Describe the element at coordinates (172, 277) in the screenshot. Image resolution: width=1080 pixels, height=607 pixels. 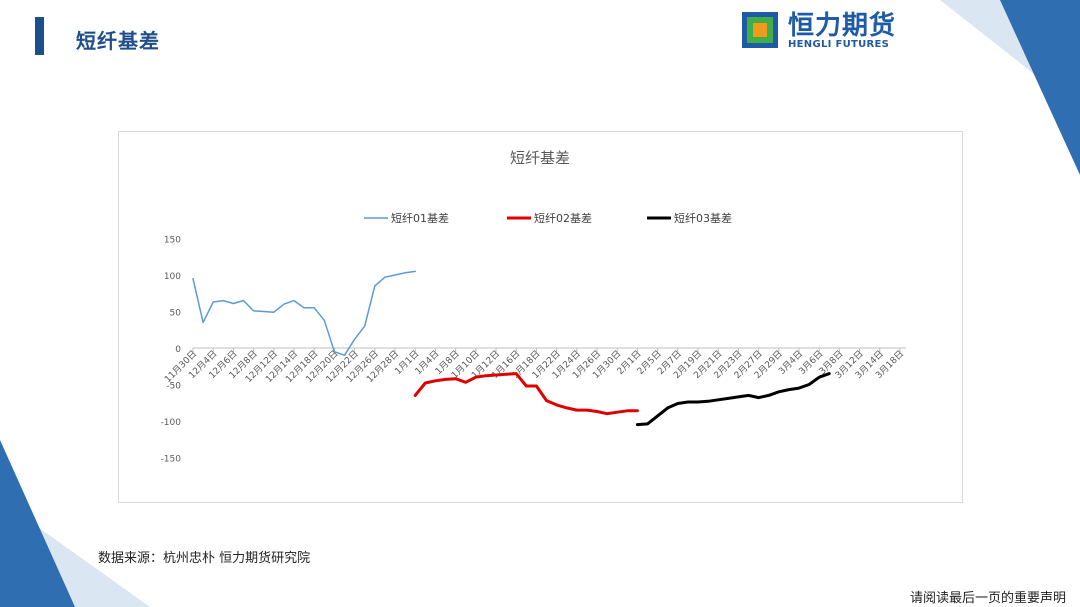
I see `y-tick-label: 100` at that location.